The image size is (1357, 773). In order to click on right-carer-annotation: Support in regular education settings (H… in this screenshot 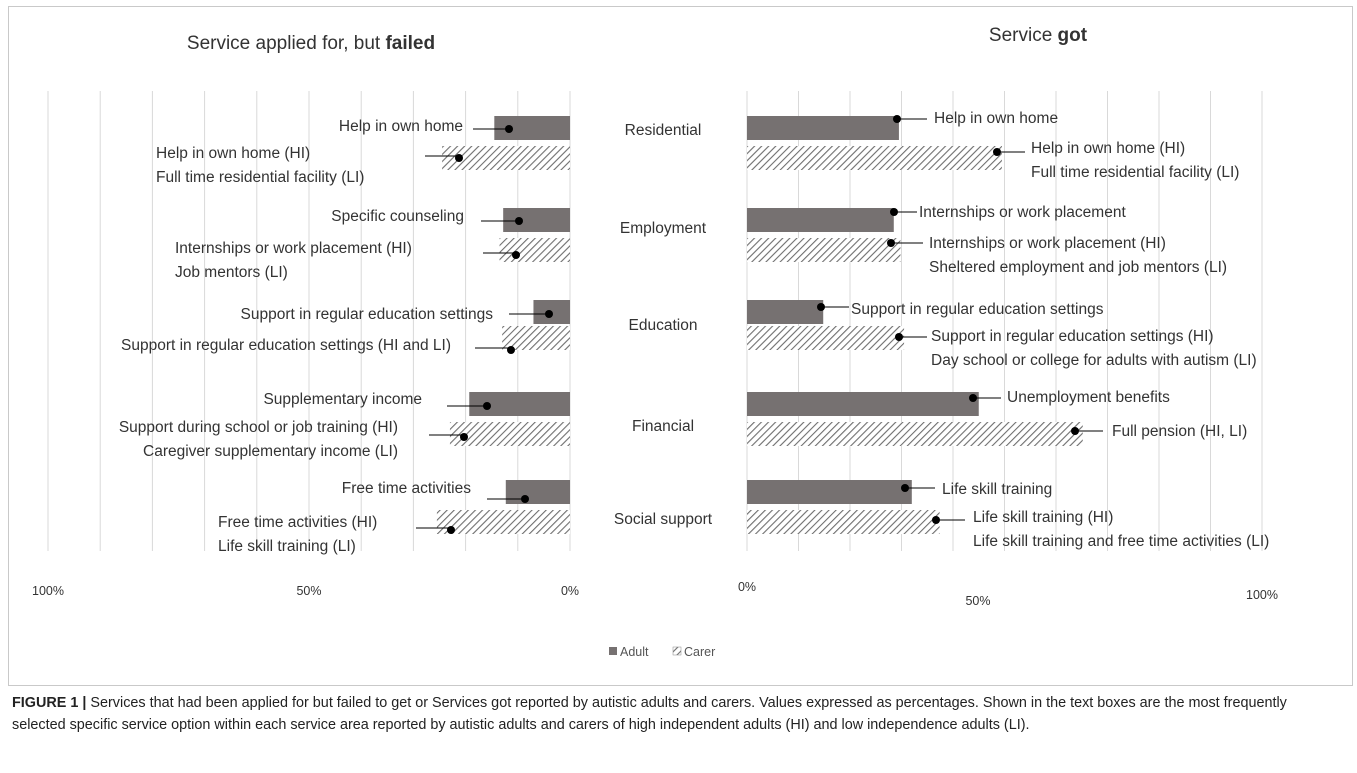, I will do `click(1072, 336)`.